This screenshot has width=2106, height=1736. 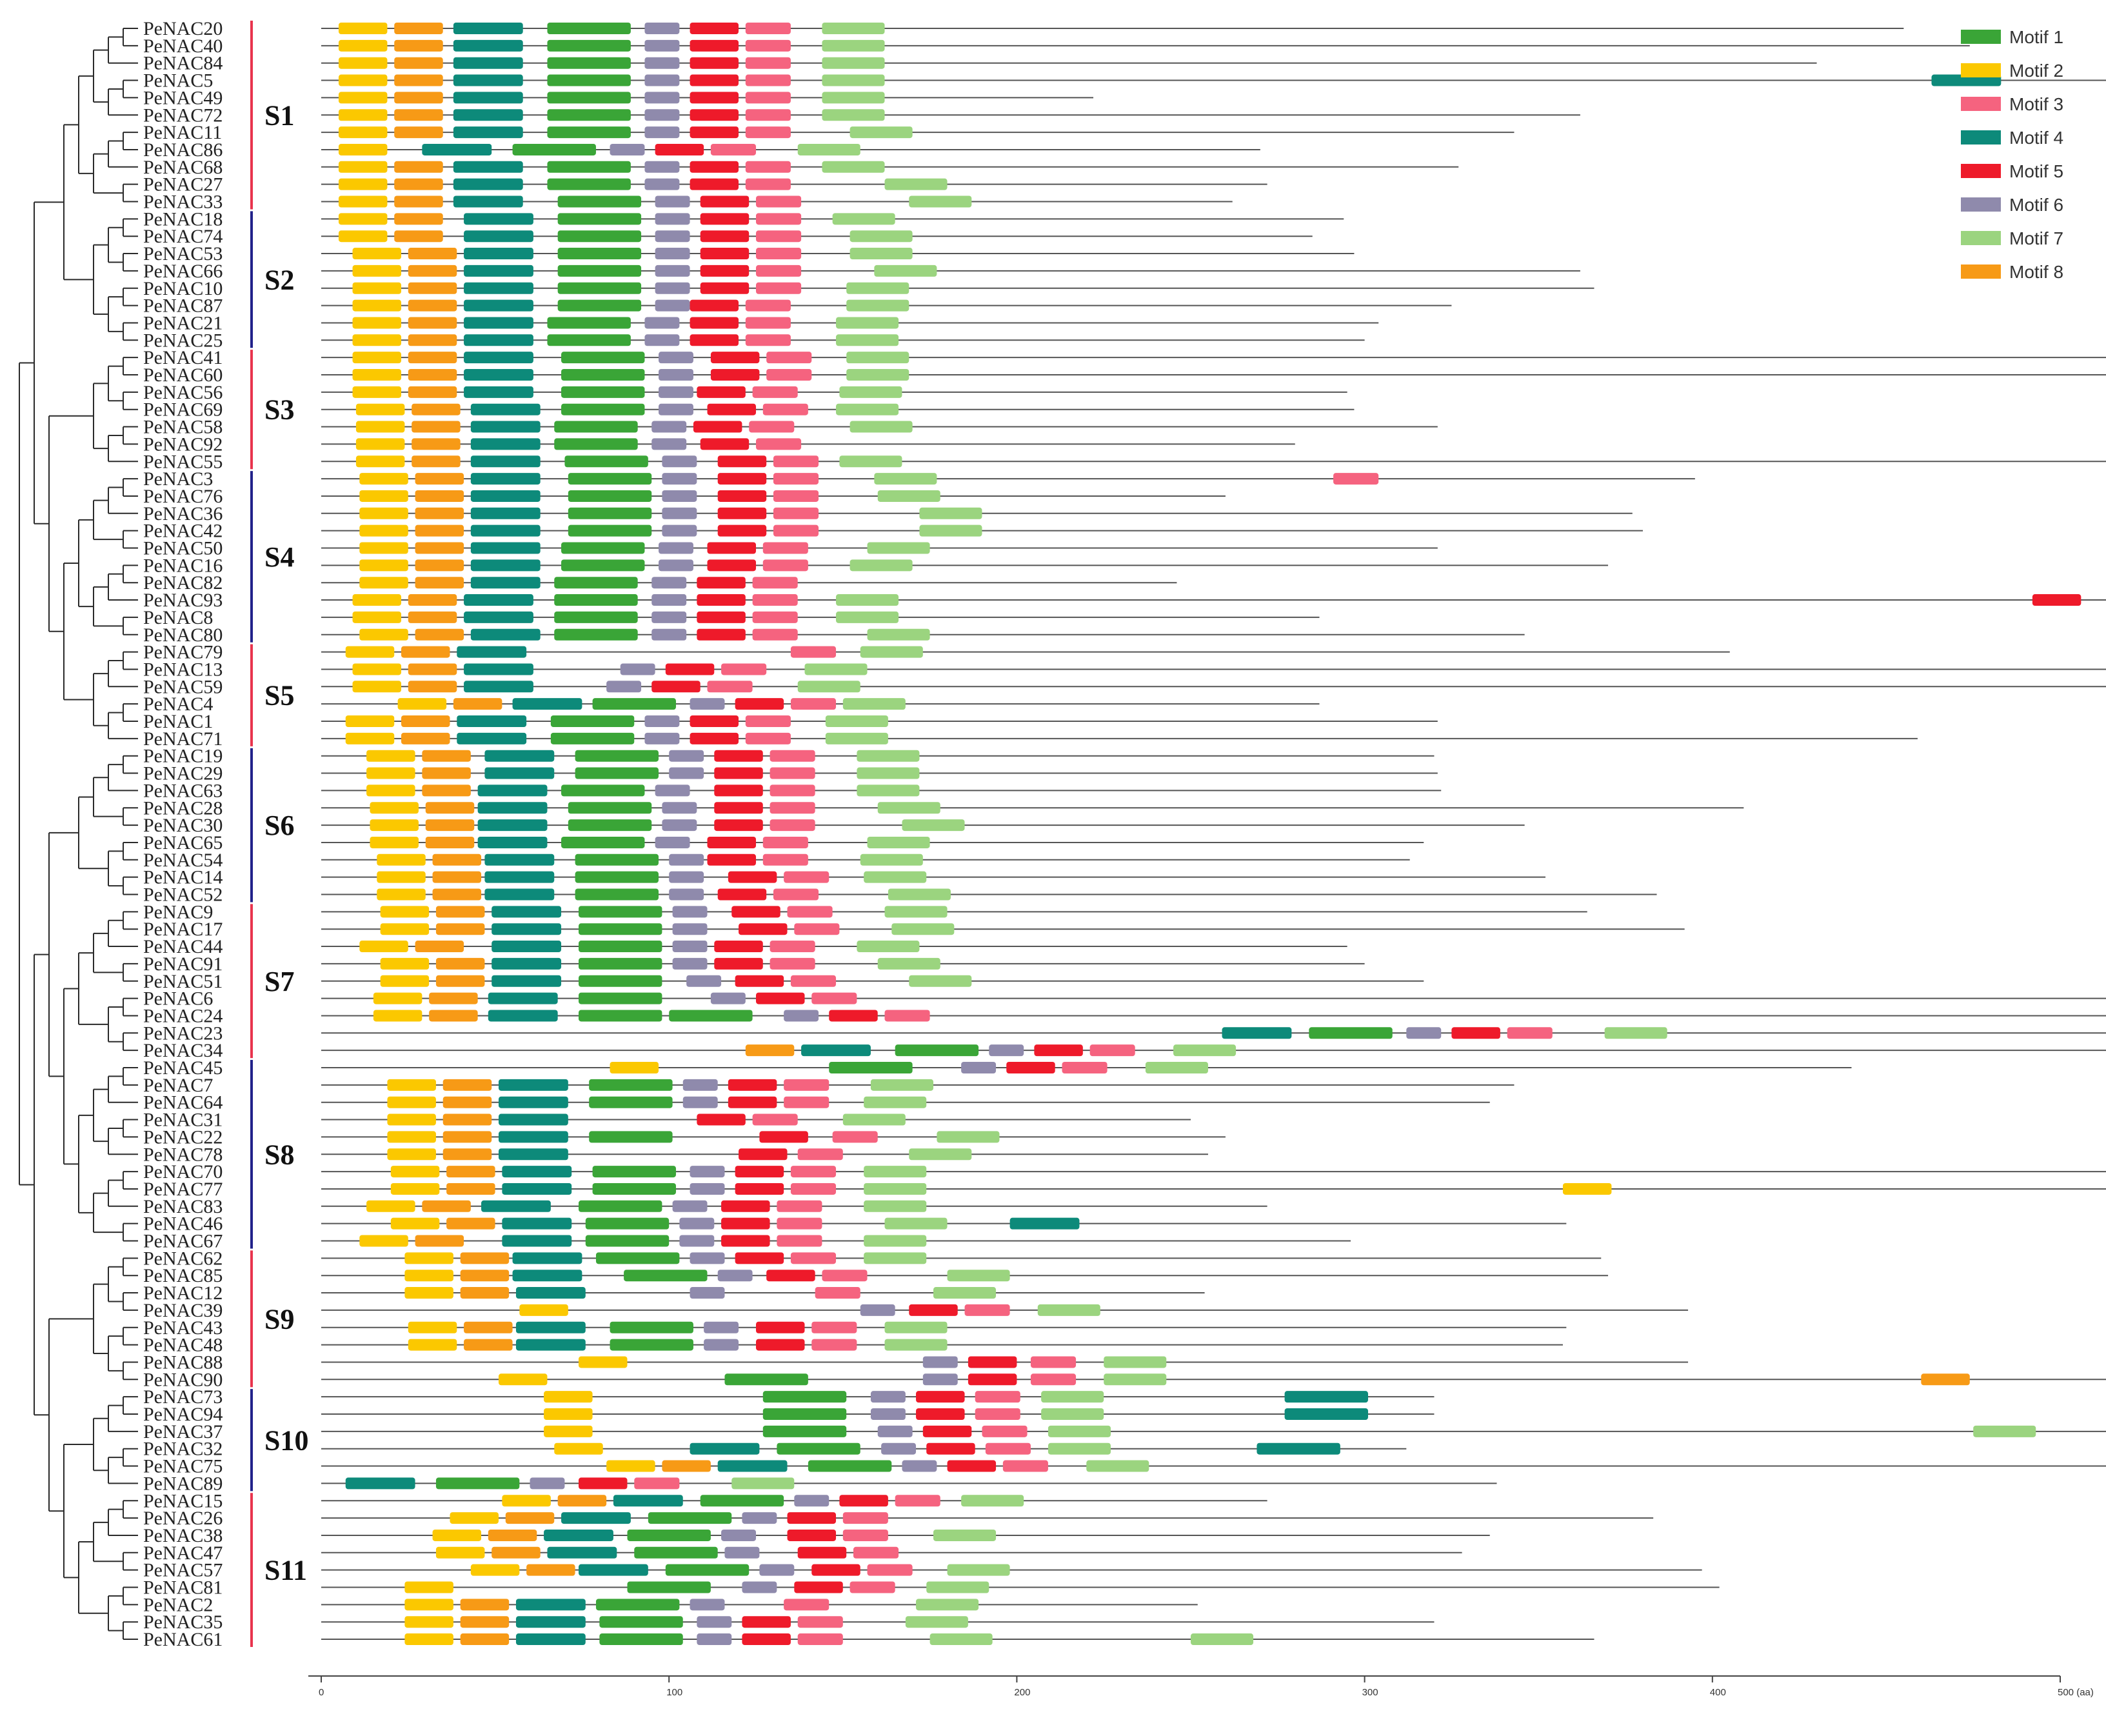 I want to click on track-PeNAC67, so click(x=836, y=1241).